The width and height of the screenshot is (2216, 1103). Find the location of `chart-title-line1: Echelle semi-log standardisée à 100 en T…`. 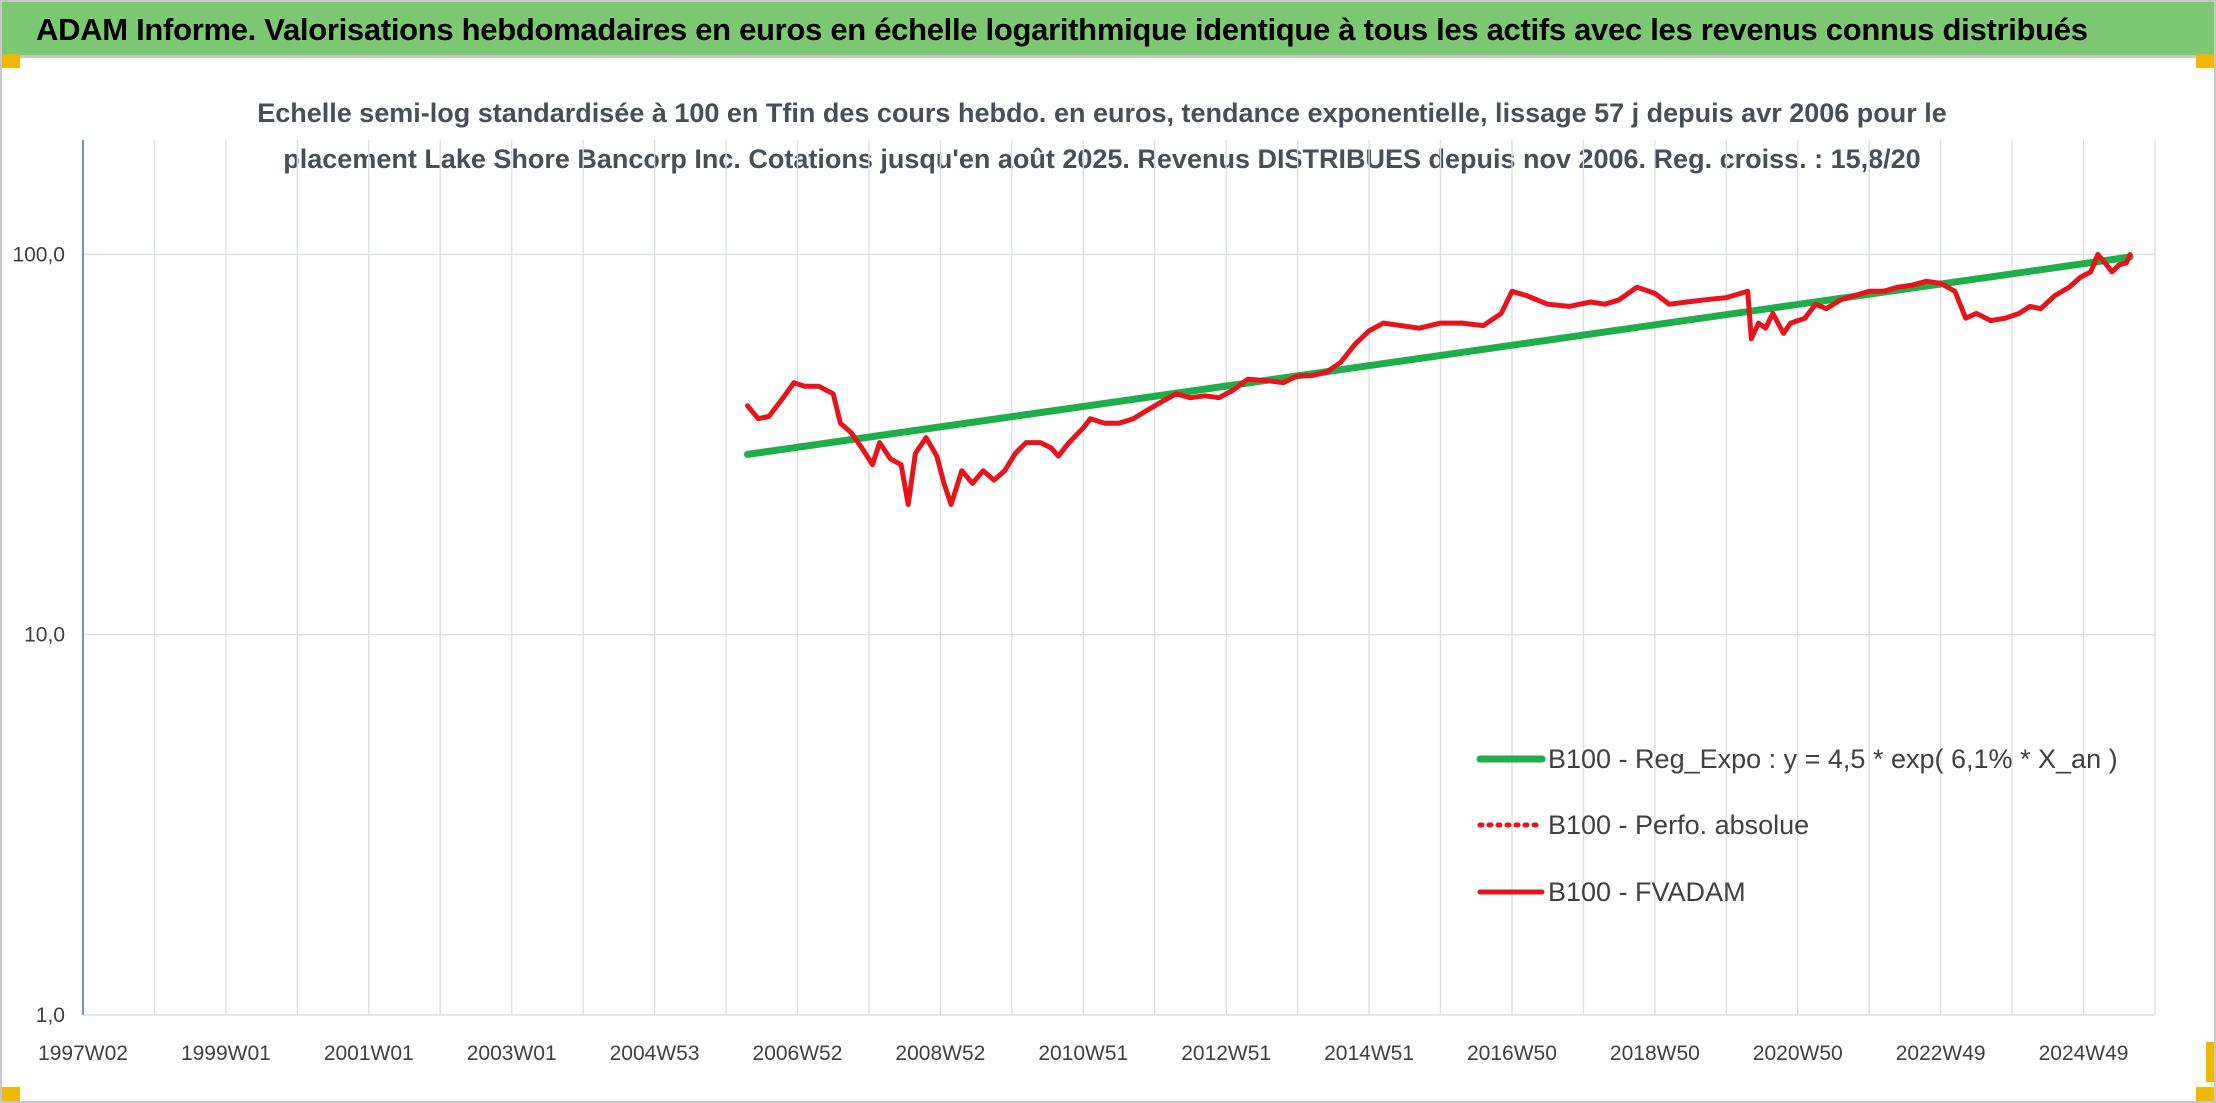

chart-title-line1: Echelle semi-log standardisée à 100 en T… is located at coordinates (1102, 113).